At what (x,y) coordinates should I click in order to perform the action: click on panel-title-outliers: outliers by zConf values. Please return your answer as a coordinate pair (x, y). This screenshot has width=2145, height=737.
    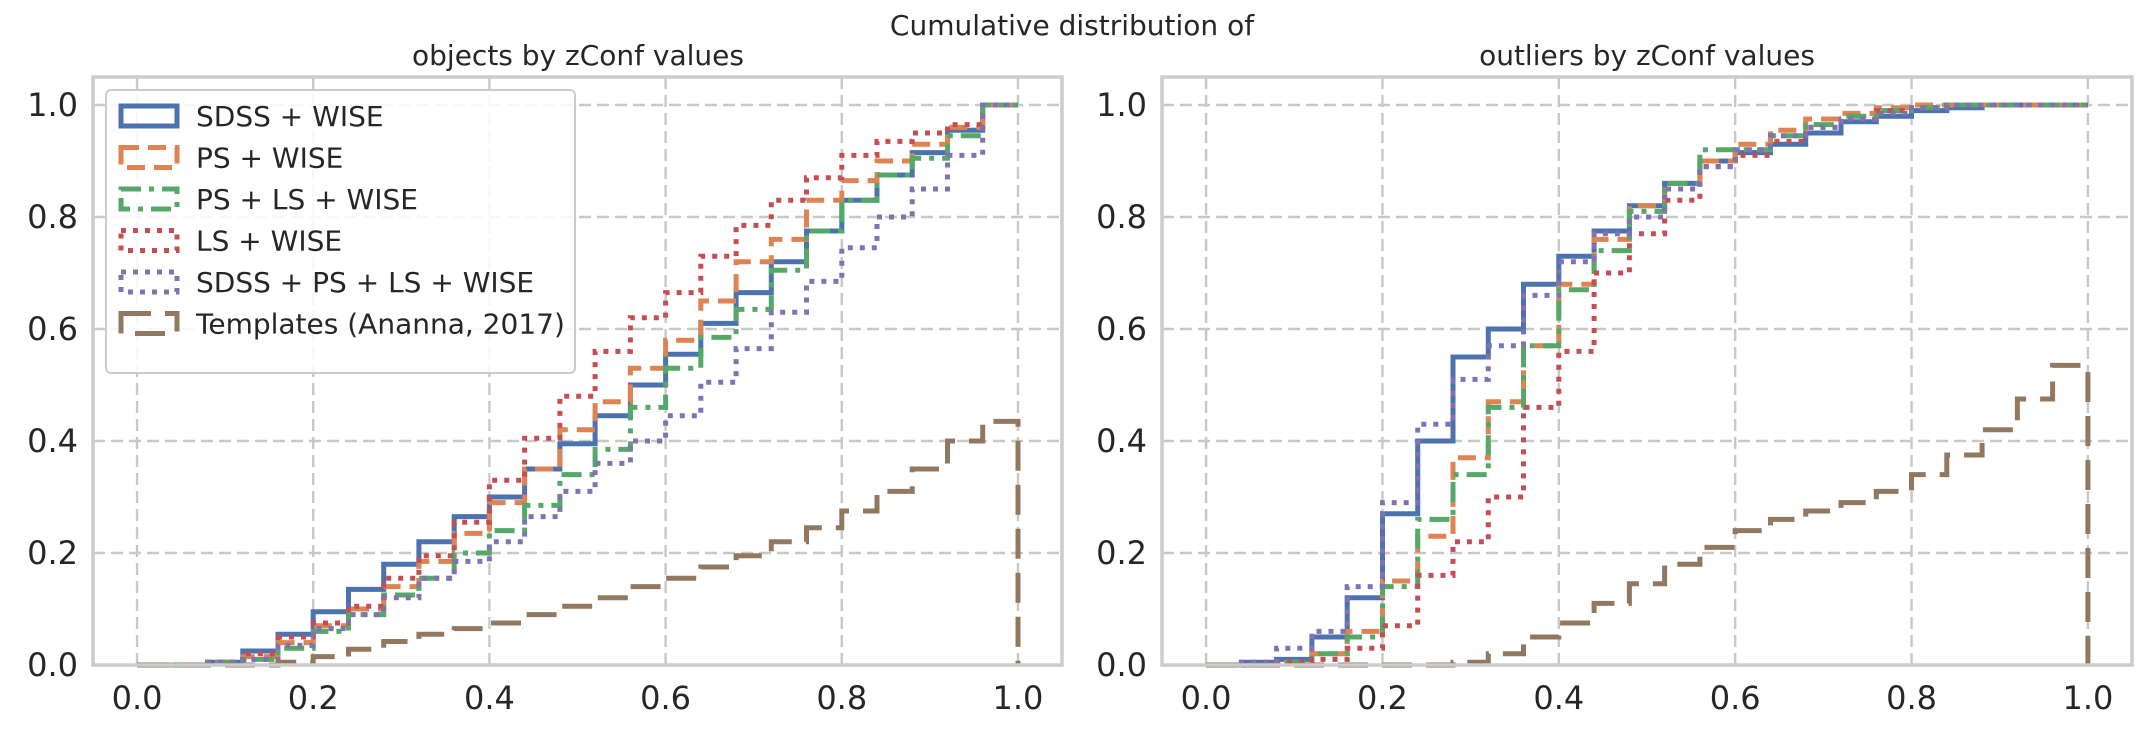
    Looking at the image, I should click on (1647, 55).